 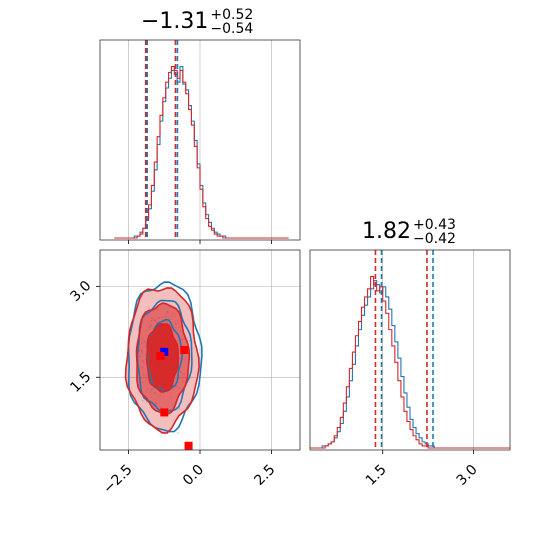 What do you see at coordinates (193, 475) in the screenshot?
I see `bottom-left-x-tick-label: 0.0` at bounding box center [193, 475].